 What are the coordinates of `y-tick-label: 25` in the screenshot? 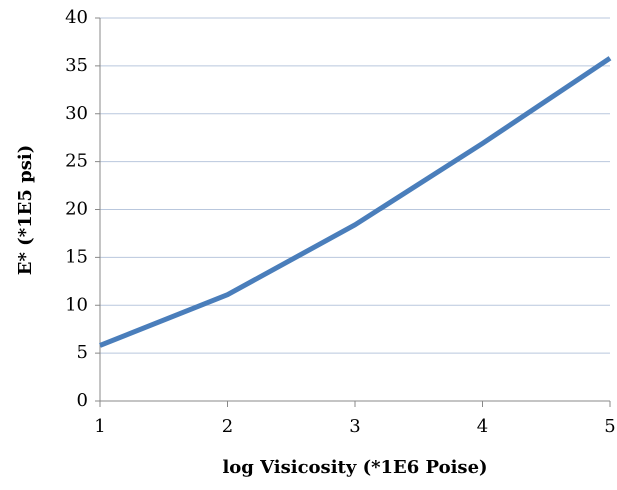 It's located at (76, 161).